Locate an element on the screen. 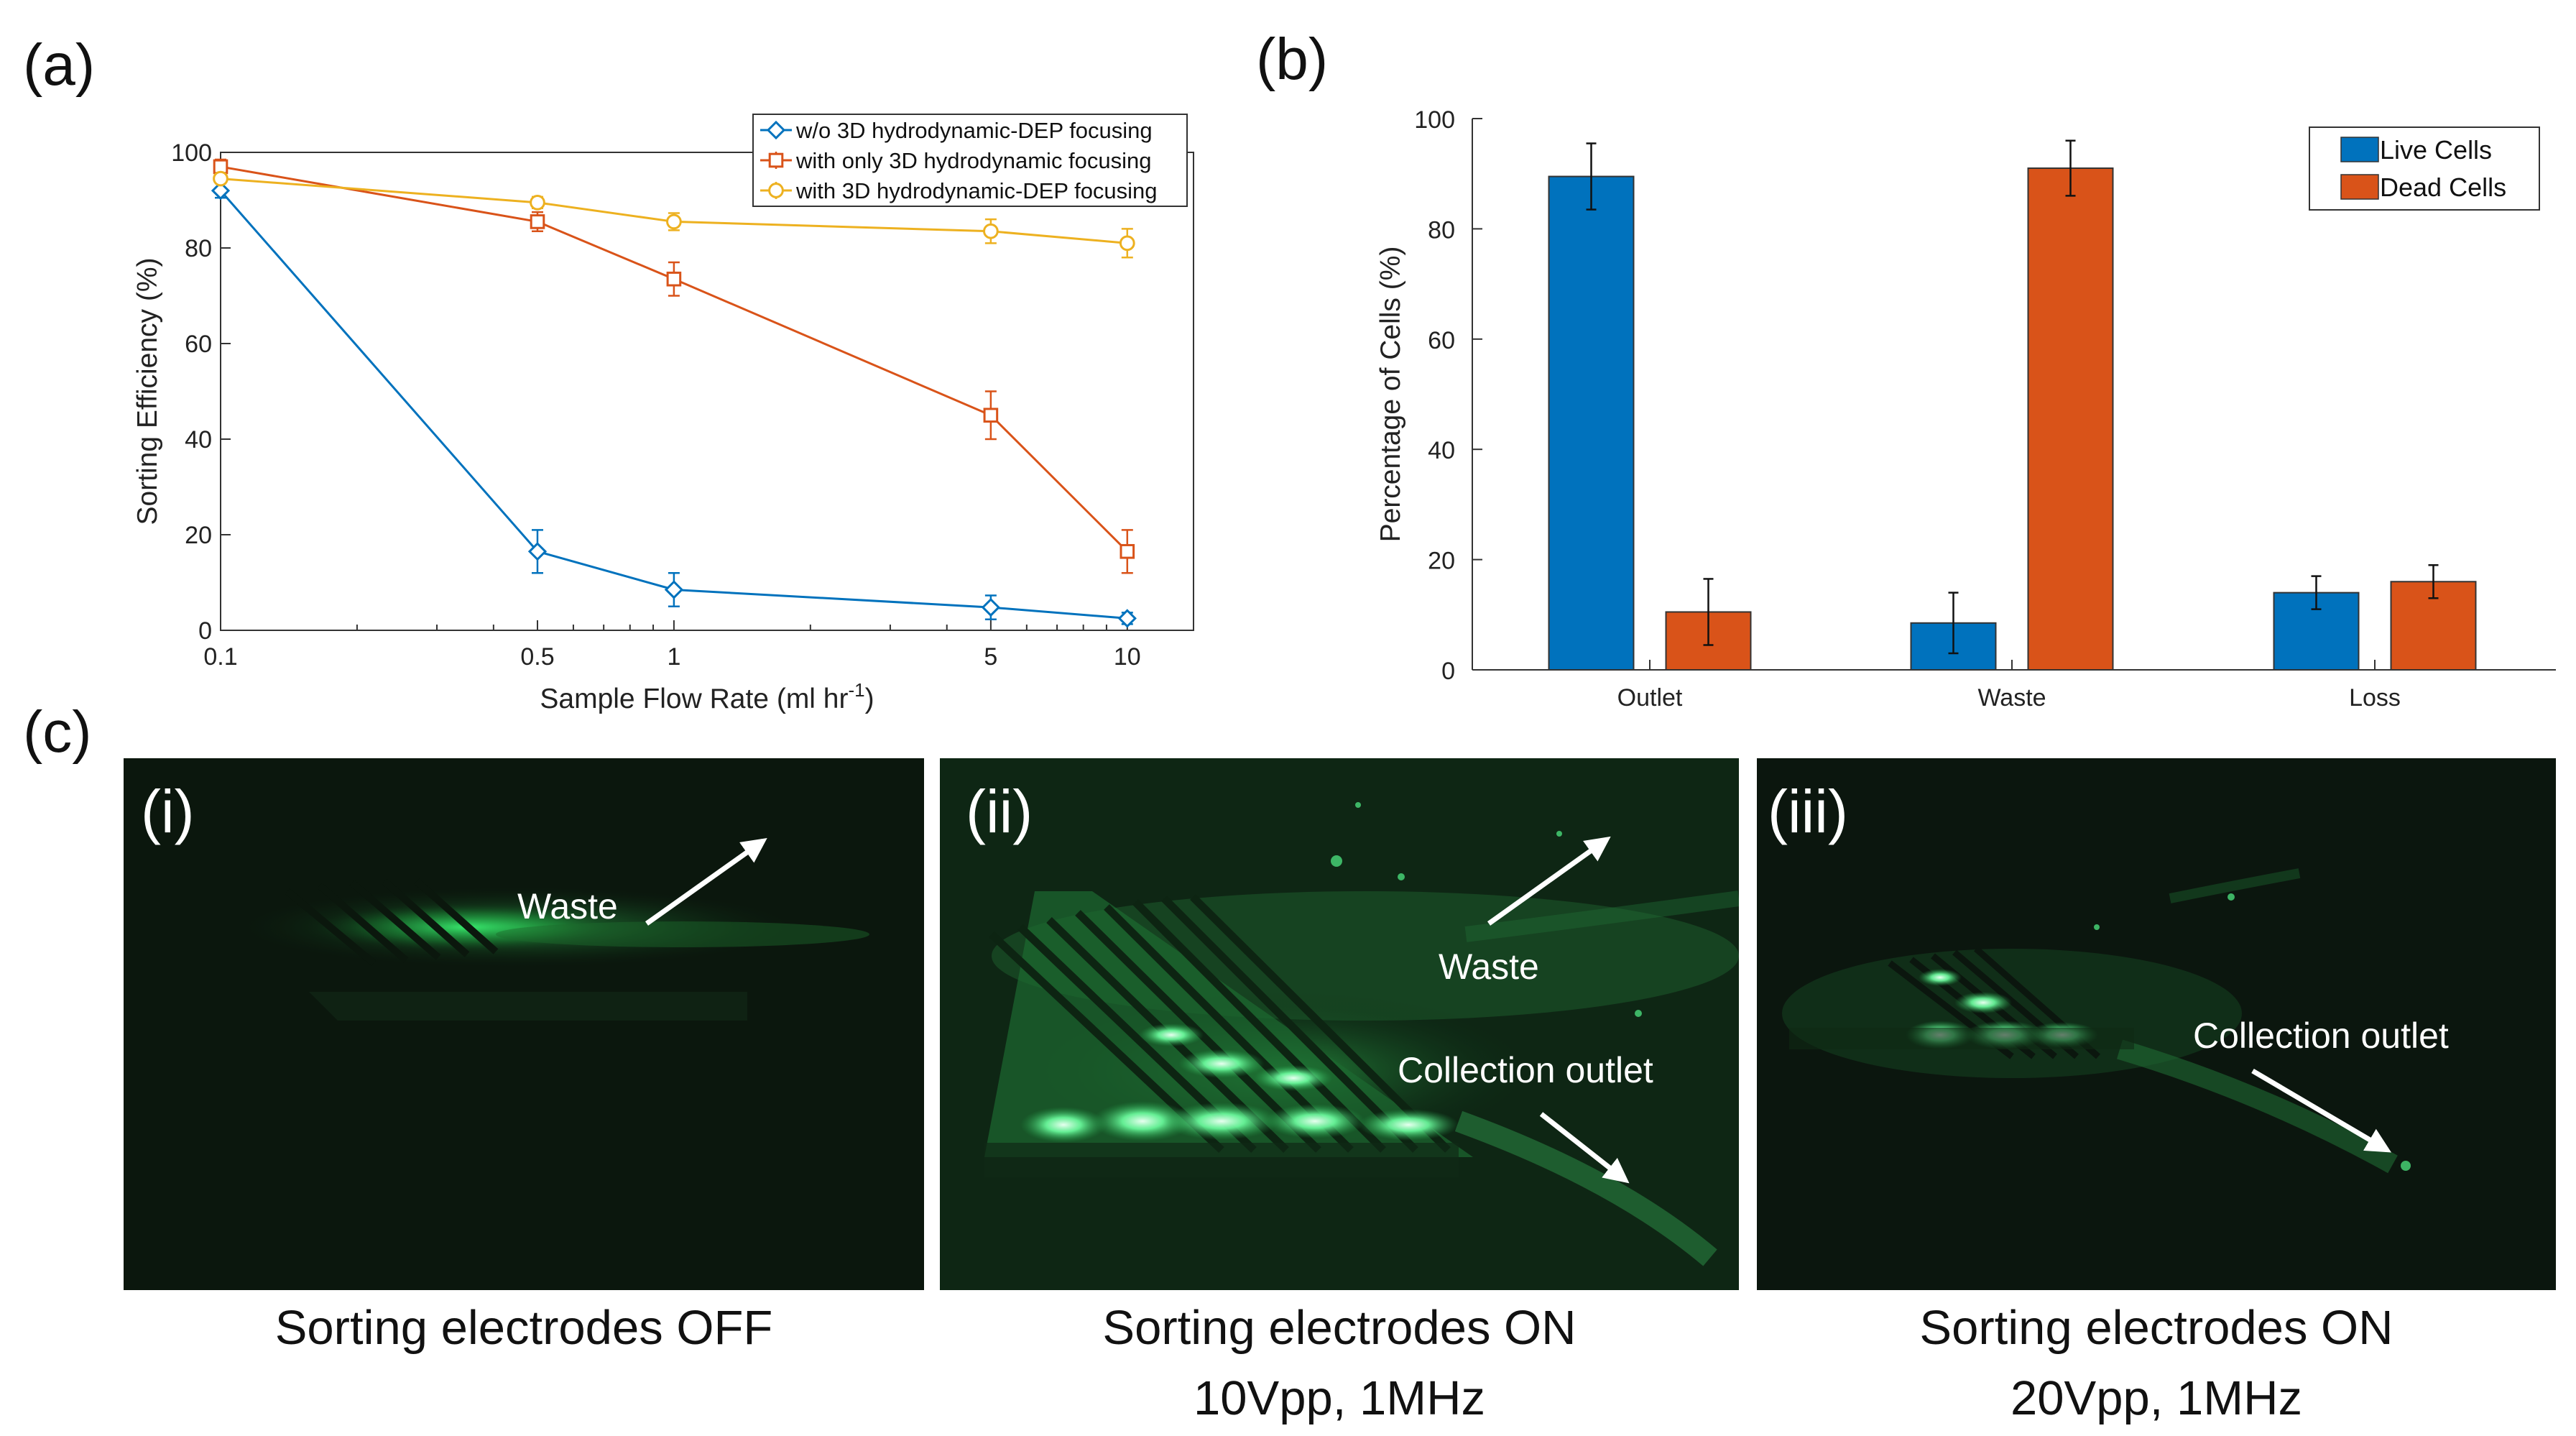 The height and width of the screenshot is (1436, 2576). chart-a-x-tick-label: 10 is located at coordinates (1128, 657).